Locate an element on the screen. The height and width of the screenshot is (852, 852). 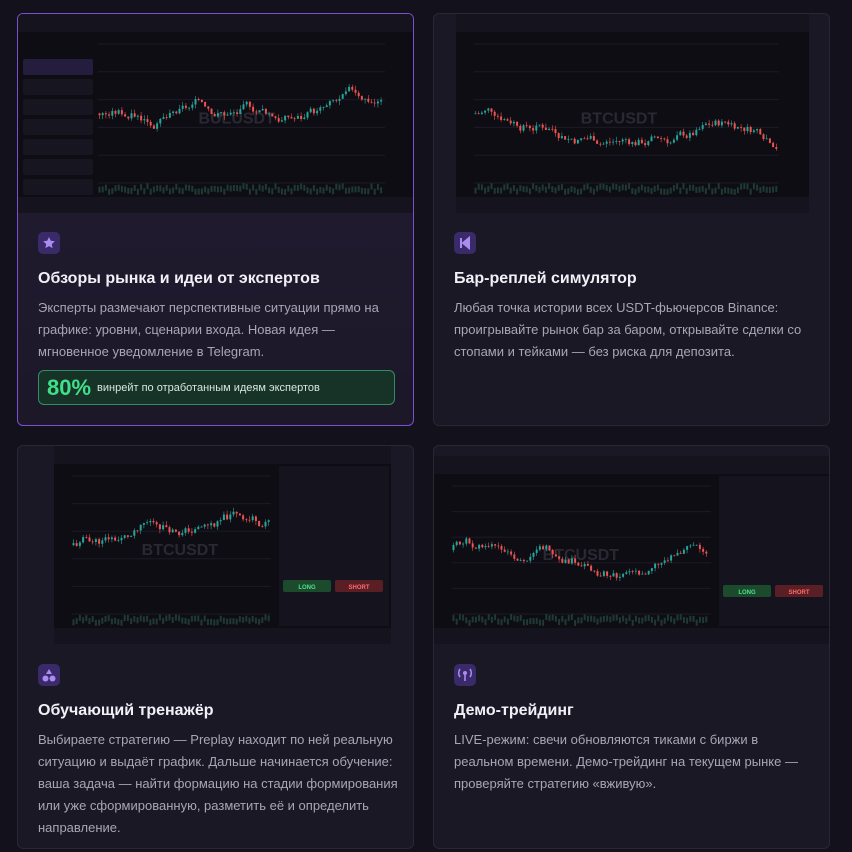
list-item is located at coordinates (58, 67).